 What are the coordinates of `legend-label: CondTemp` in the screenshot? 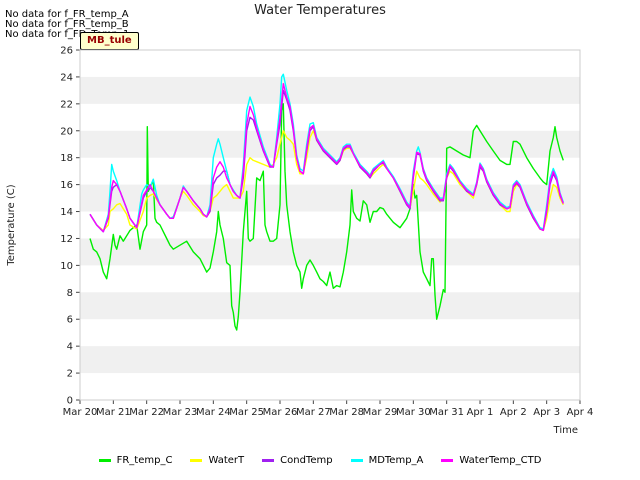 It's located at (306, 460).